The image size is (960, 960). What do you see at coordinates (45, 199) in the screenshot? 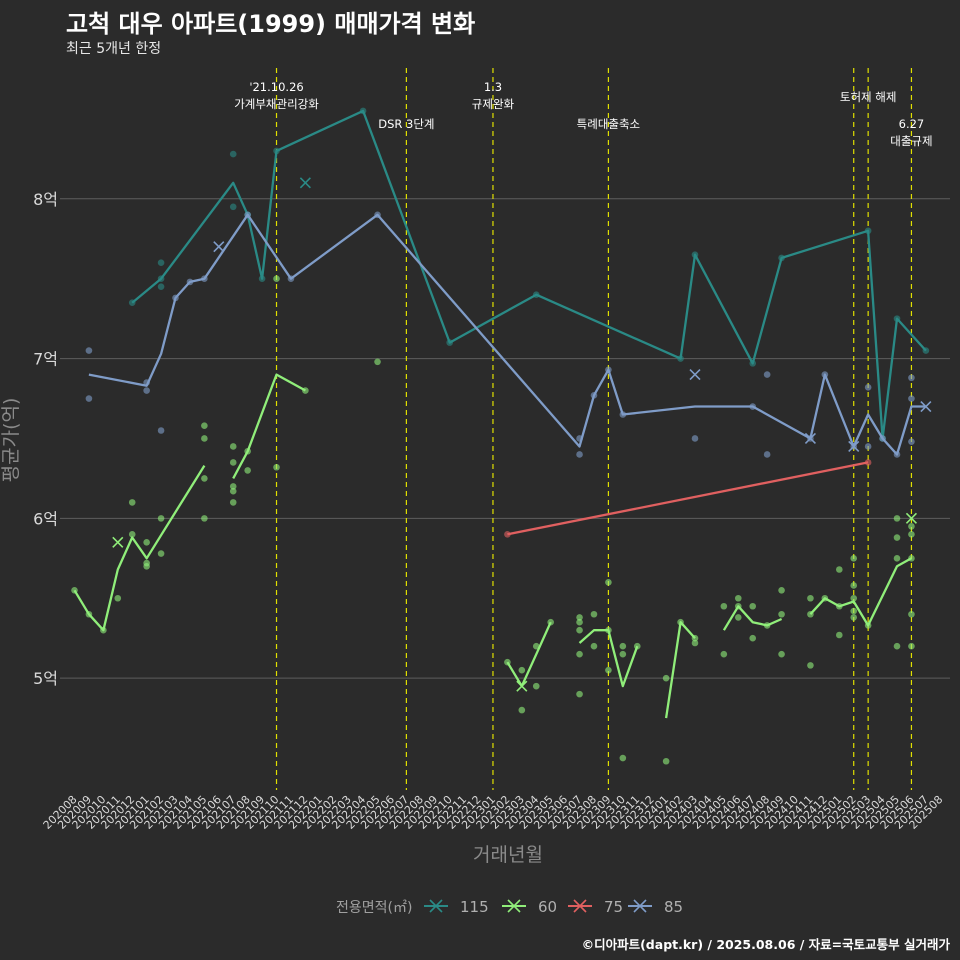
I see `y-tick-label: 8억` at bounding box center [45, 199].